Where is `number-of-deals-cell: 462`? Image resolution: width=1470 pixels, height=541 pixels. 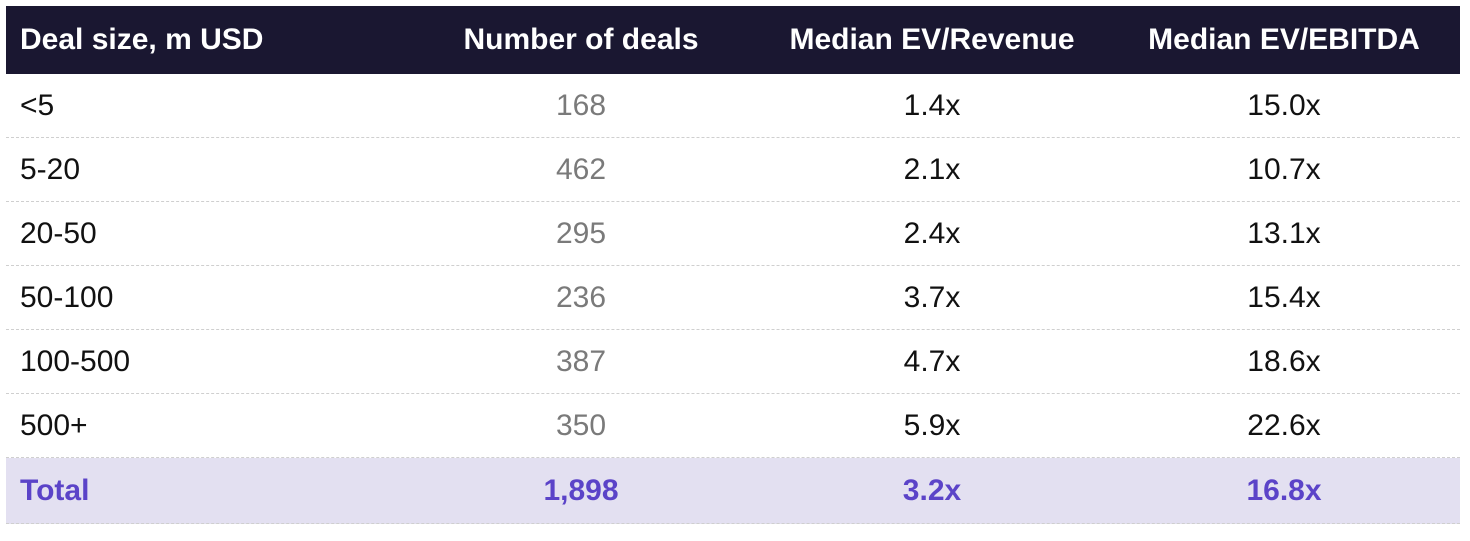 number-of-deals-cell: 462 is located at coordinates (581, 169).